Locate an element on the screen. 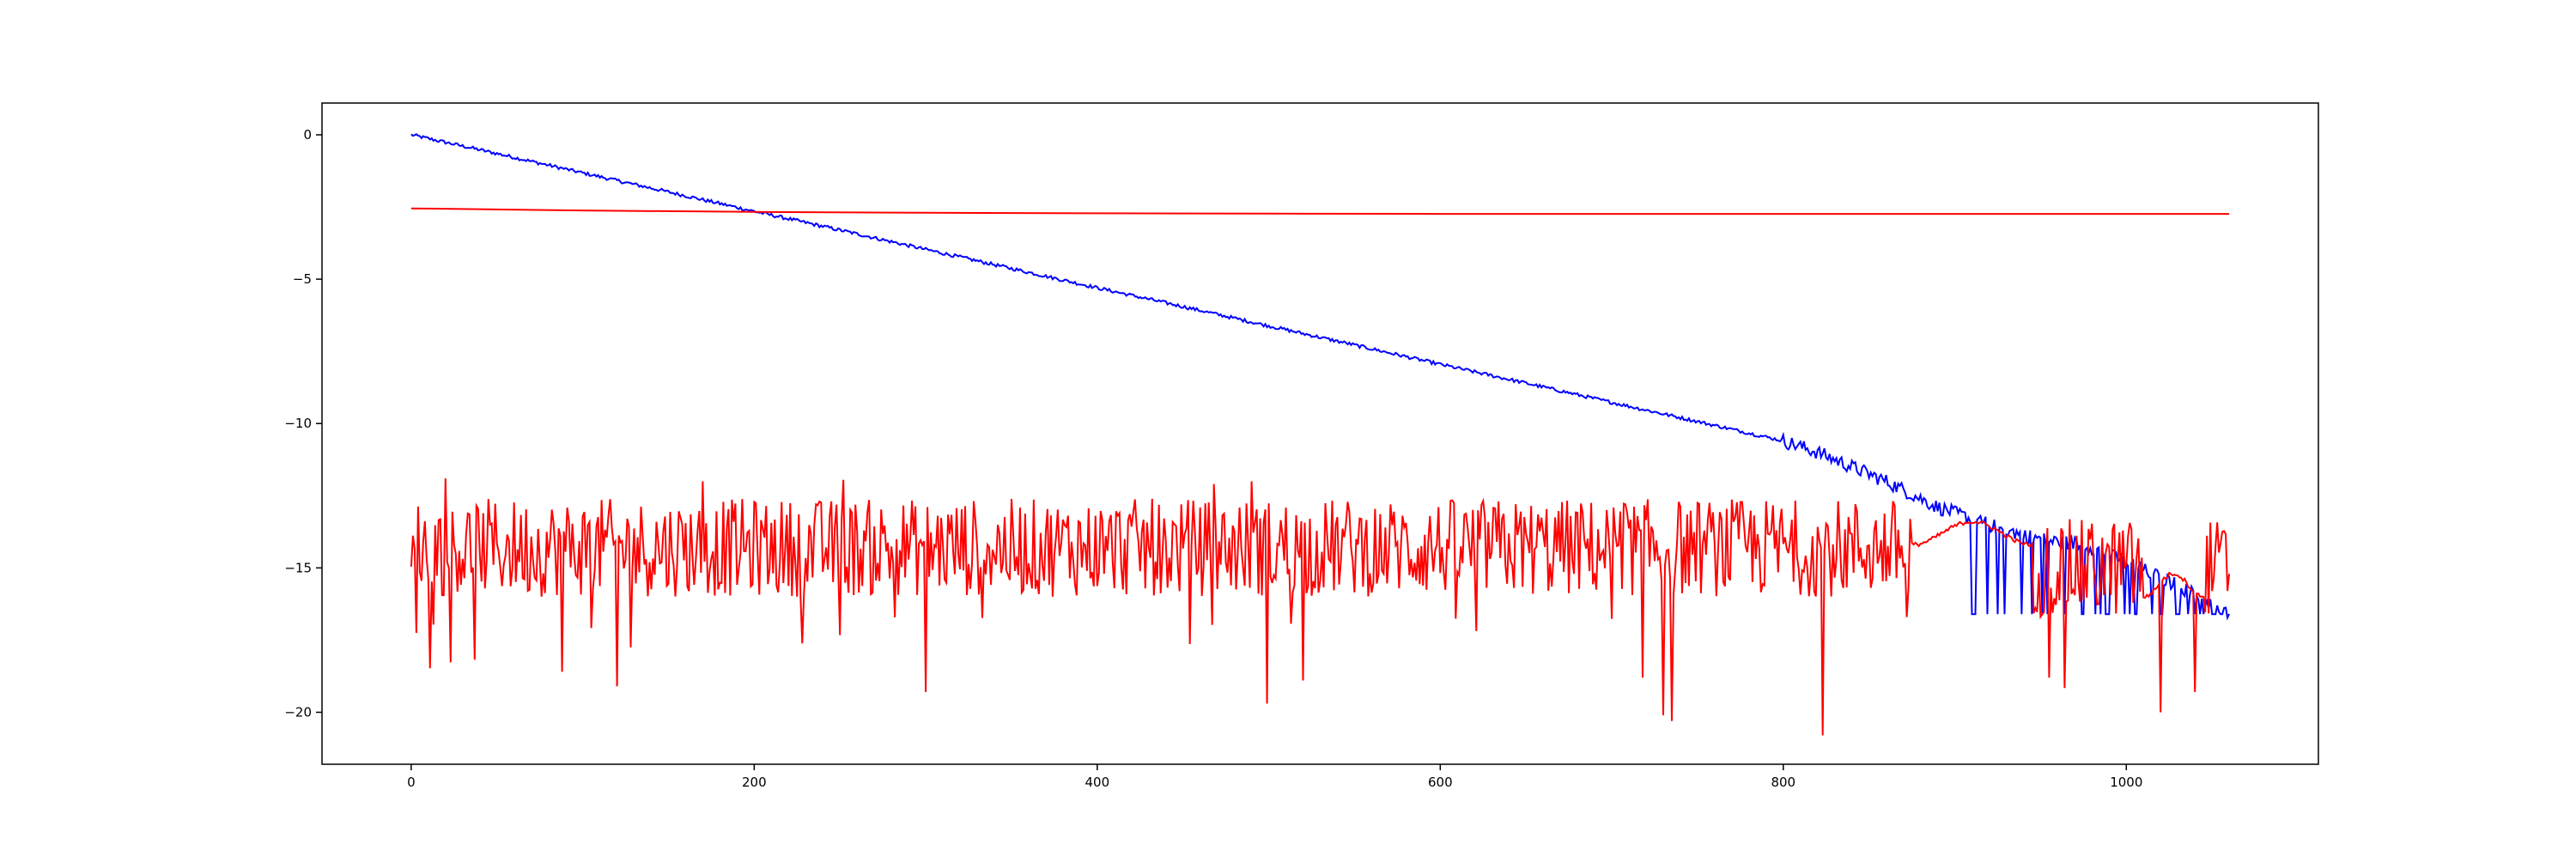 The height and width of the screenshot is (863, 2576). x-tick-label: 400 is located at coordinates (1097, 783).